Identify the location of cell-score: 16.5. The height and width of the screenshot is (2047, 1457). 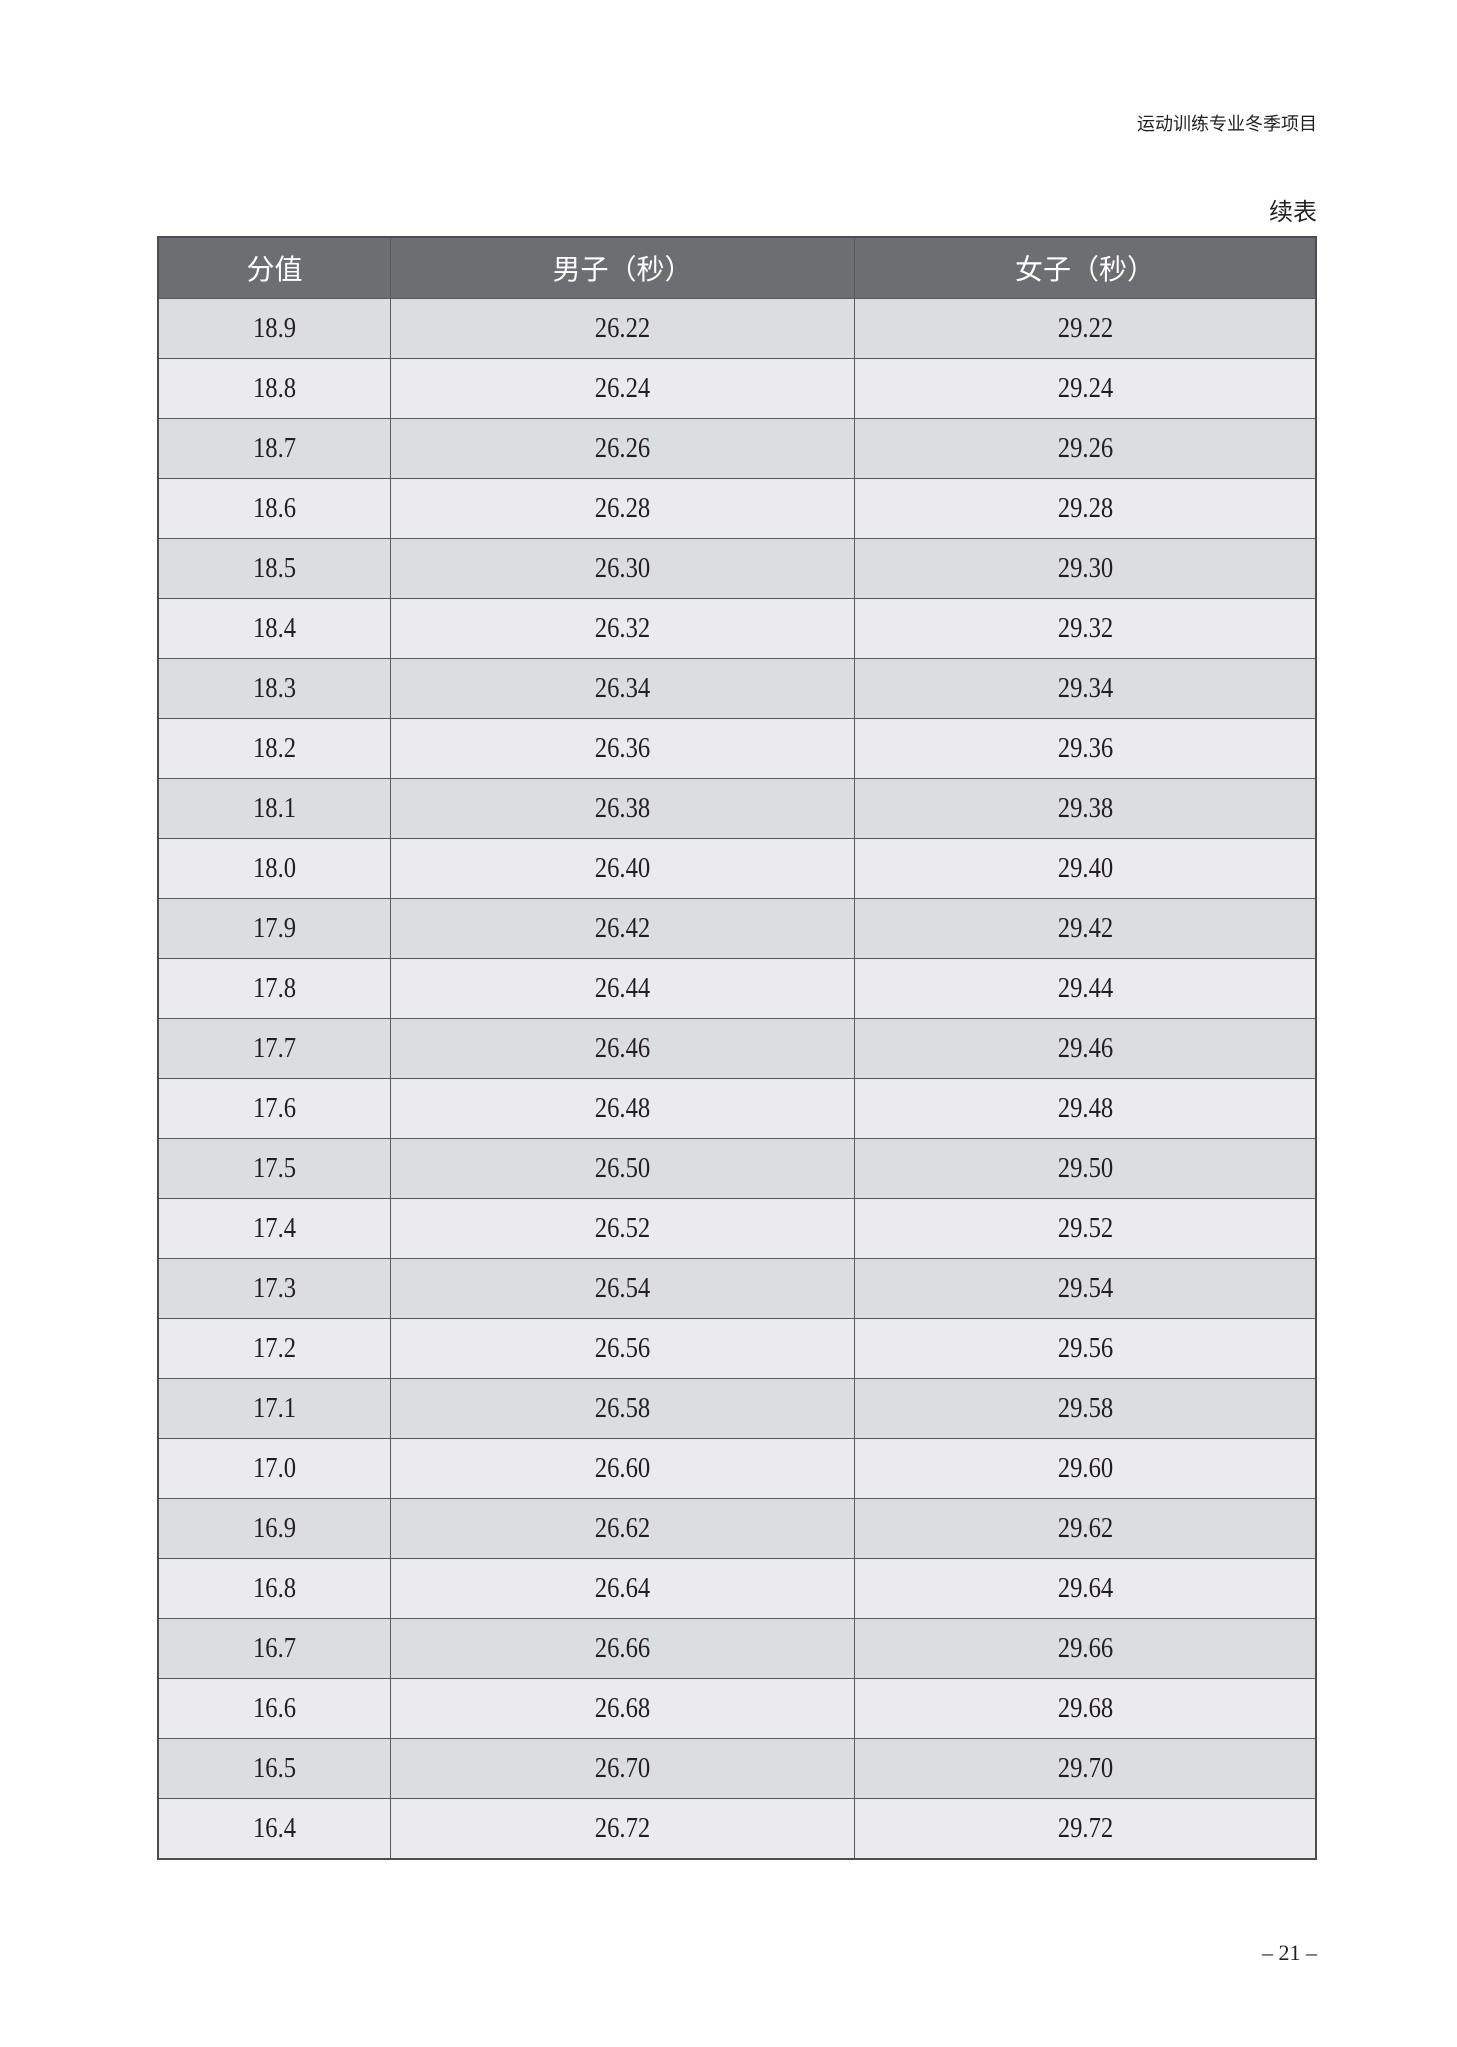
(274, 1768).